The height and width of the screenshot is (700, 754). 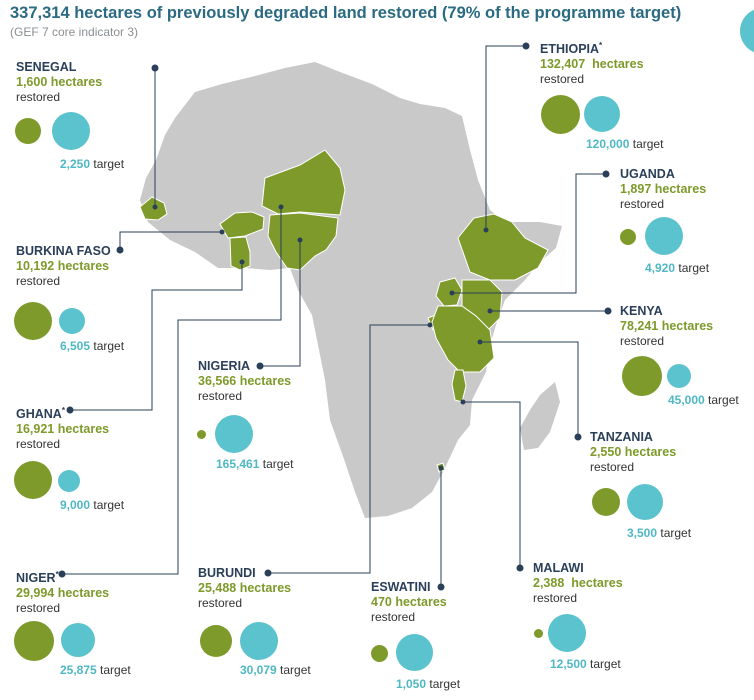 What do you see at coordinates (72, 321) in the screenshot?
I see `target-circle-burkina-faso` at bounding box center [72, 321].